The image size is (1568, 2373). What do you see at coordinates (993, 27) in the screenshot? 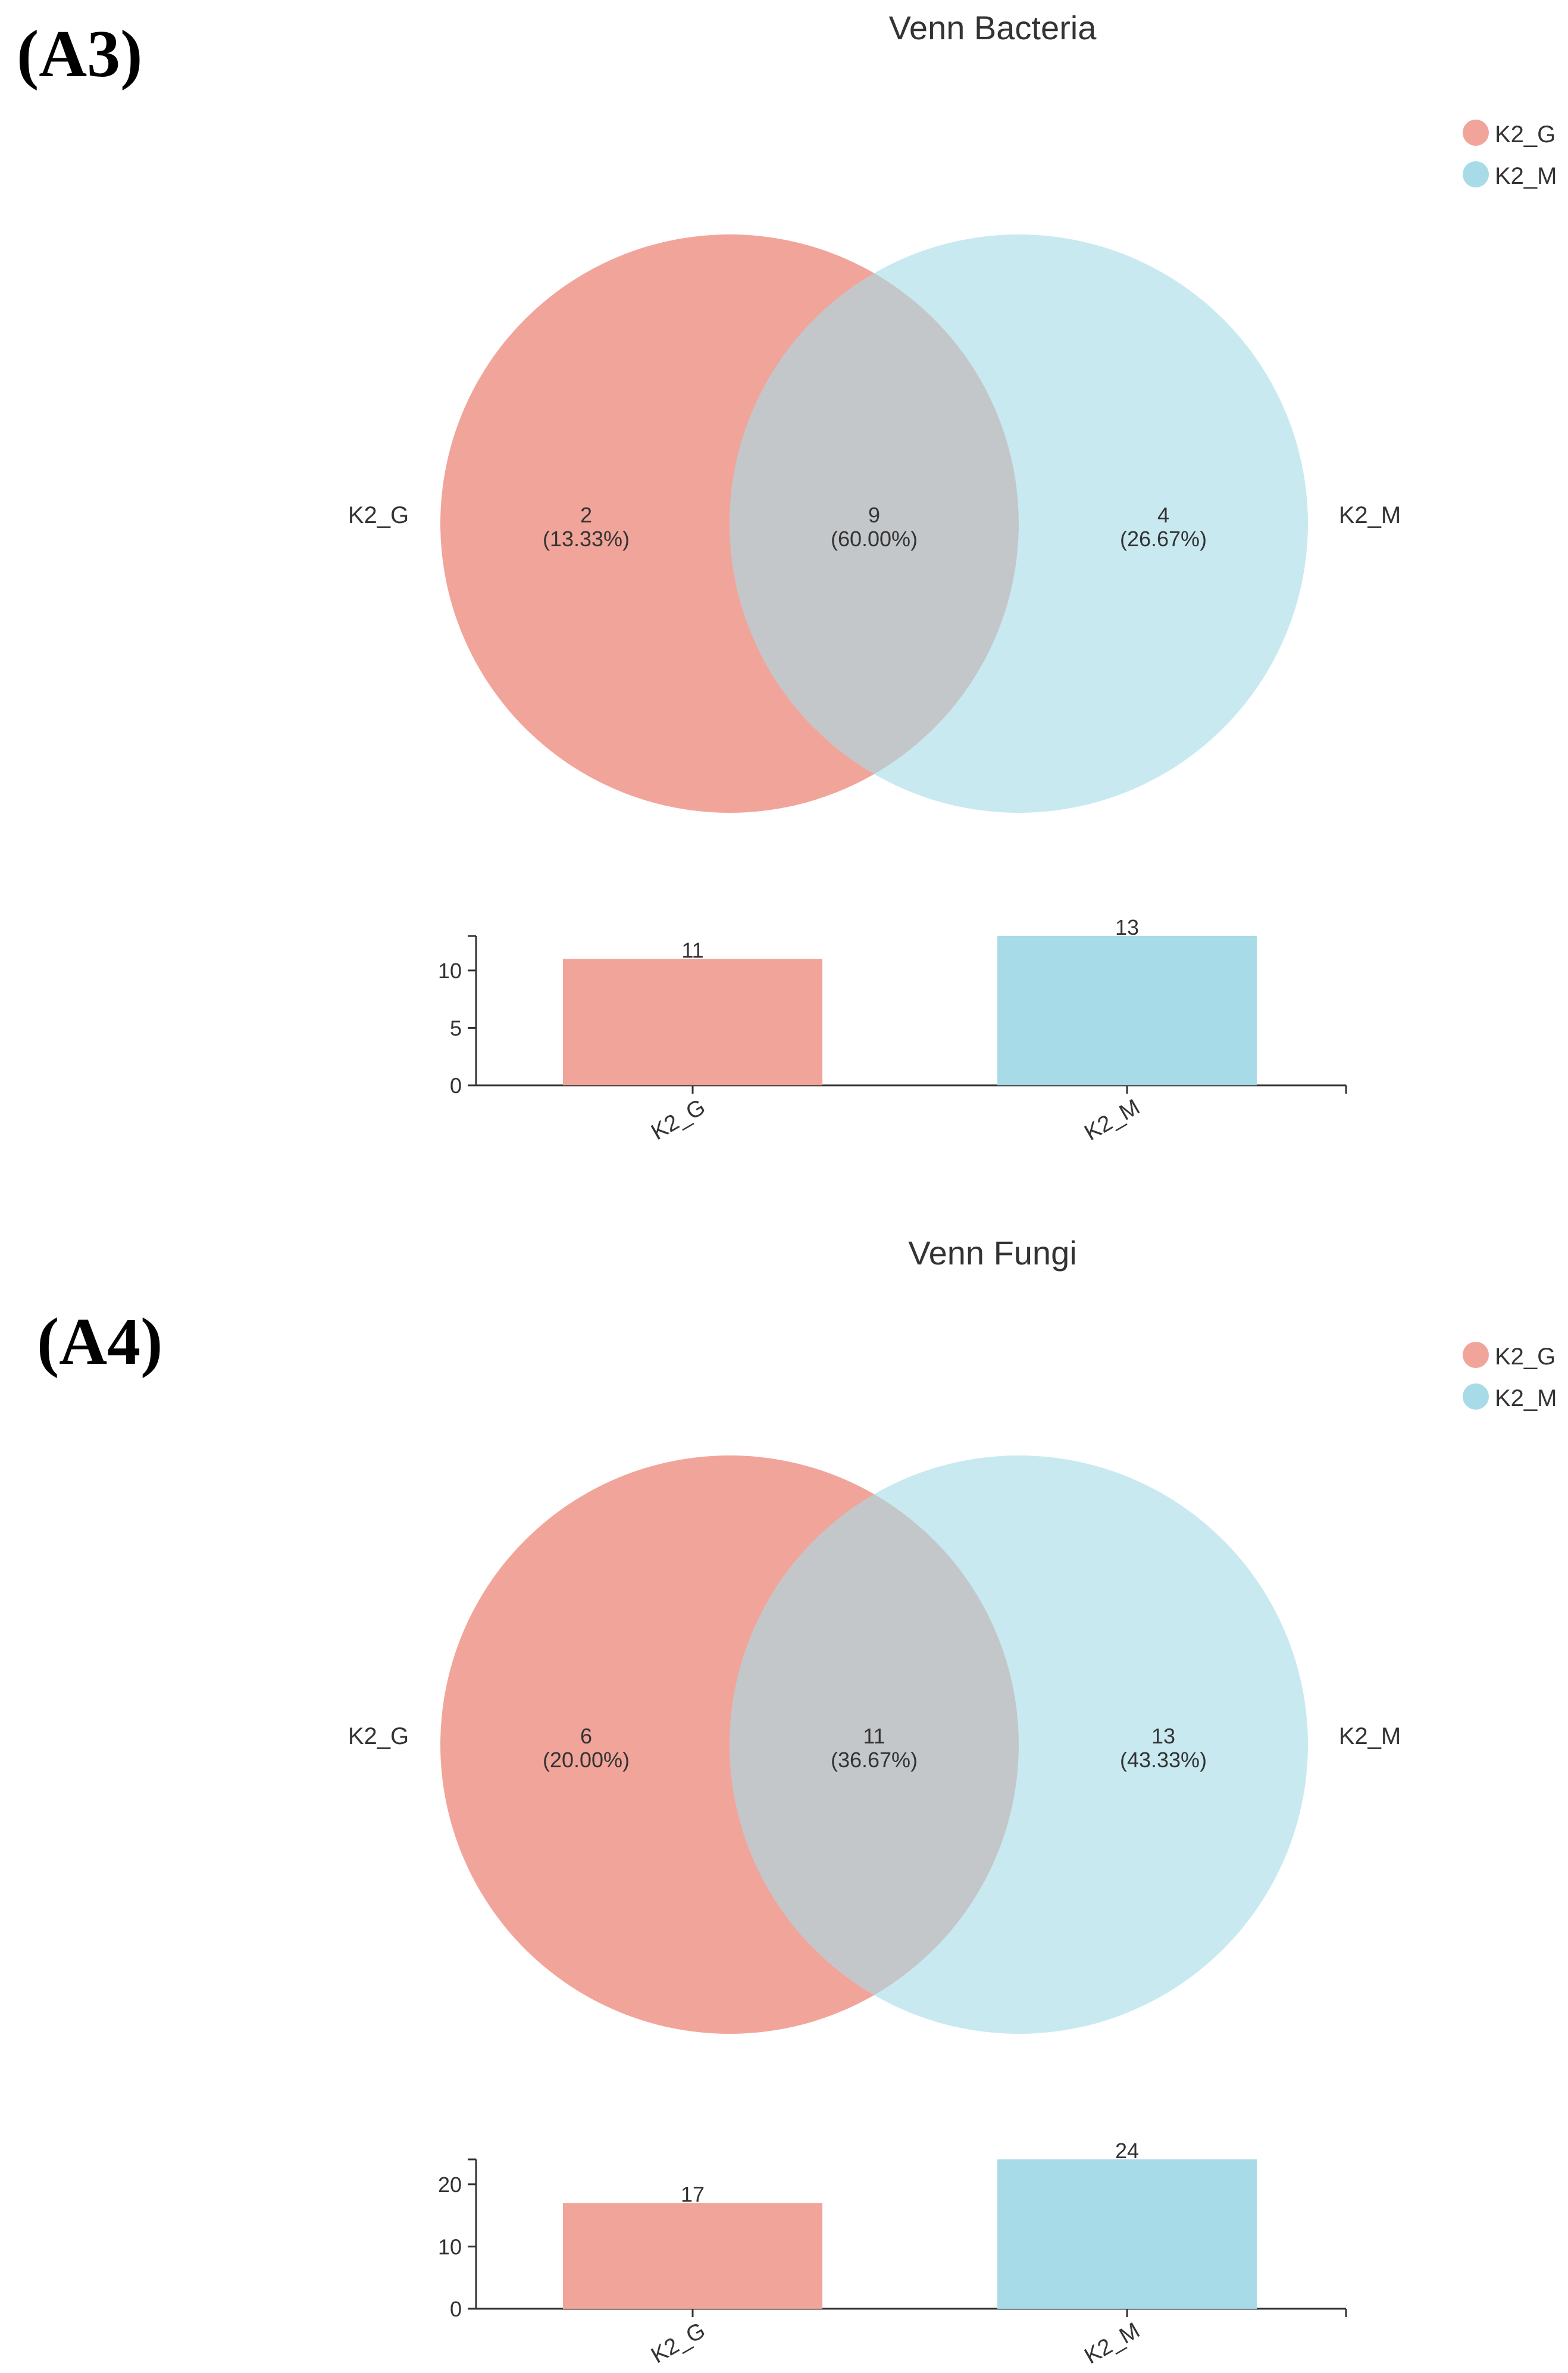
I see `chart-title-a3: Venn Bacteria` at bounding box center [993, 27].